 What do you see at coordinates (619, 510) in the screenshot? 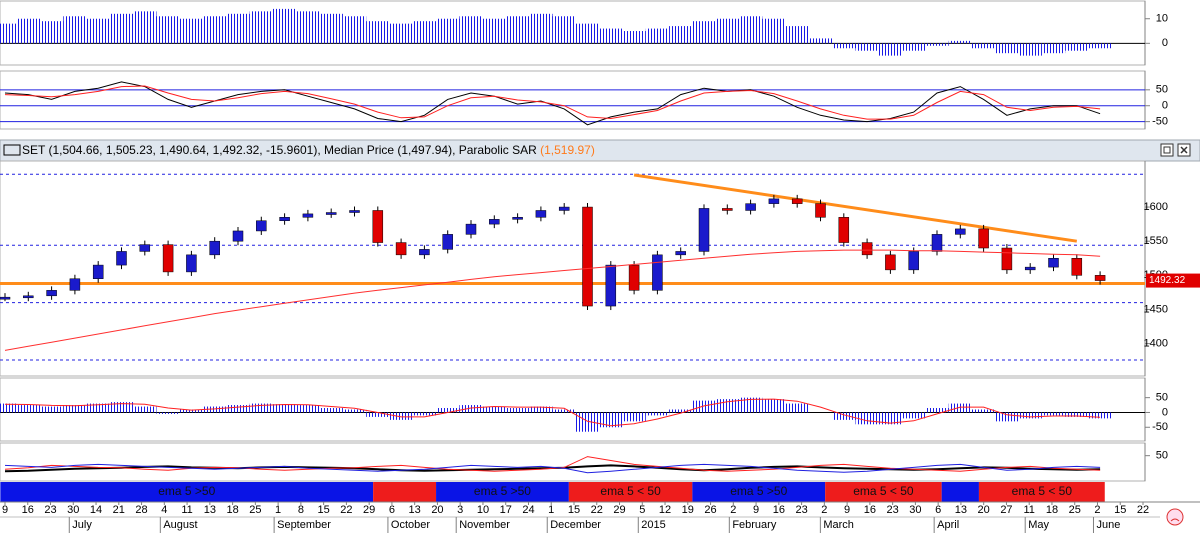
I see `day-label: 29` at bounding box center [619, 510].